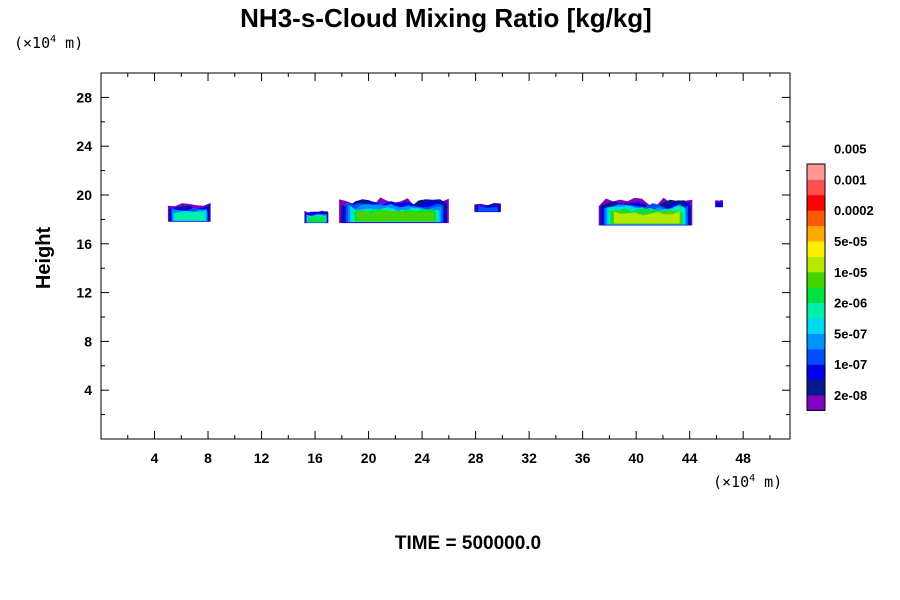 This screenshot has width=900, height=600. Describe the element at coordinates (743, 458) in the screenshot. I see `x-tick-label: 48` at that location.